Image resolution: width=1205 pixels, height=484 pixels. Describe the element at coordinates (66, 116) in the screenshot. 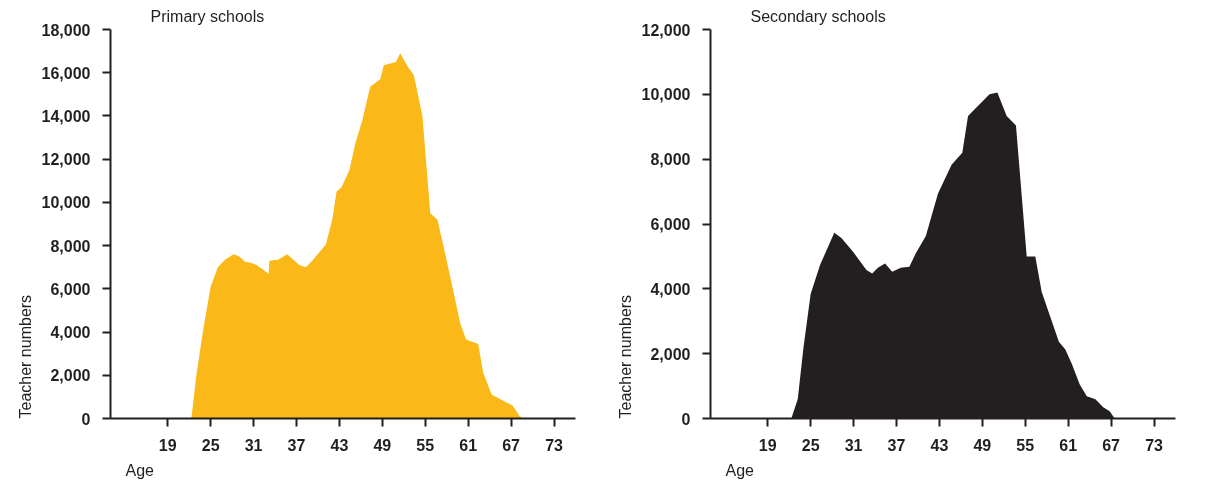

I see `y-tick-label: 14,000` at that location.